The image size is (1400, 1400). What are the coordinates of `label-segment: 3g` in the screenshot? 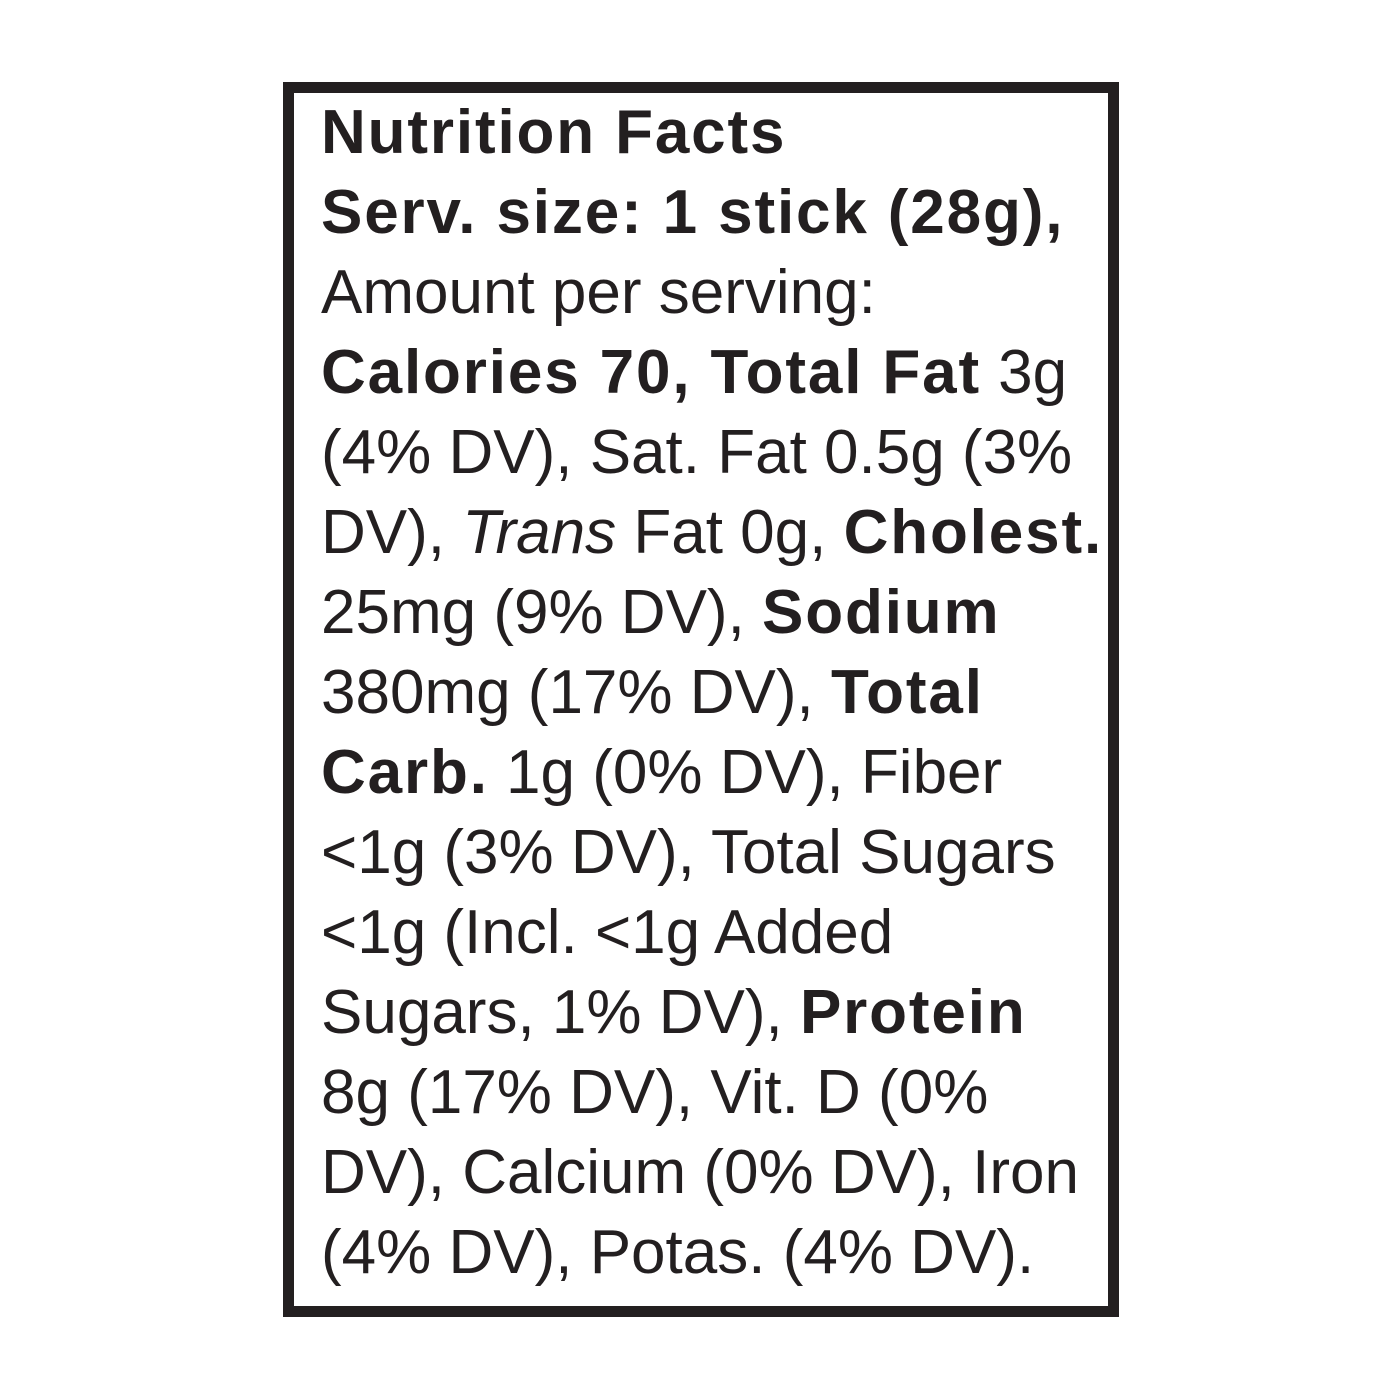 It's located at (1024, 372).